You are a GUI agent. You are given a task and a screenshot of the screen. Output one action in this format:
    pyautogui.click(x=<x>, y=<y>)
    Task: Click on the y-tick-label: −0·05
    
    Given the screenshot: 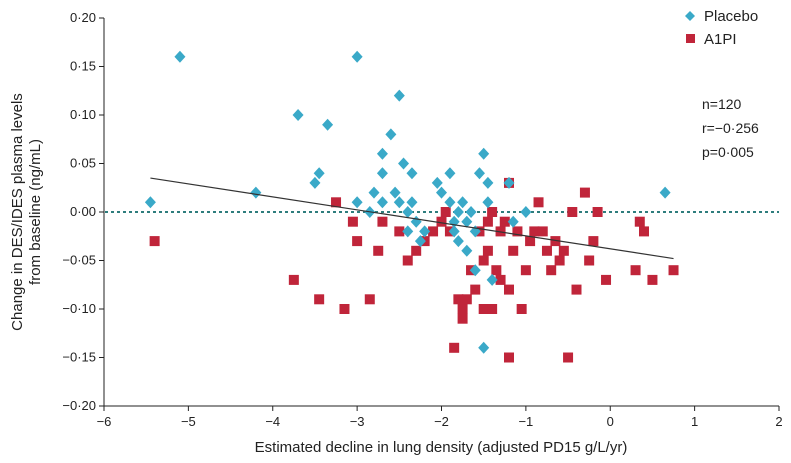 What is the action you would take?
    pyautogui.click(x=79, y=260)
    